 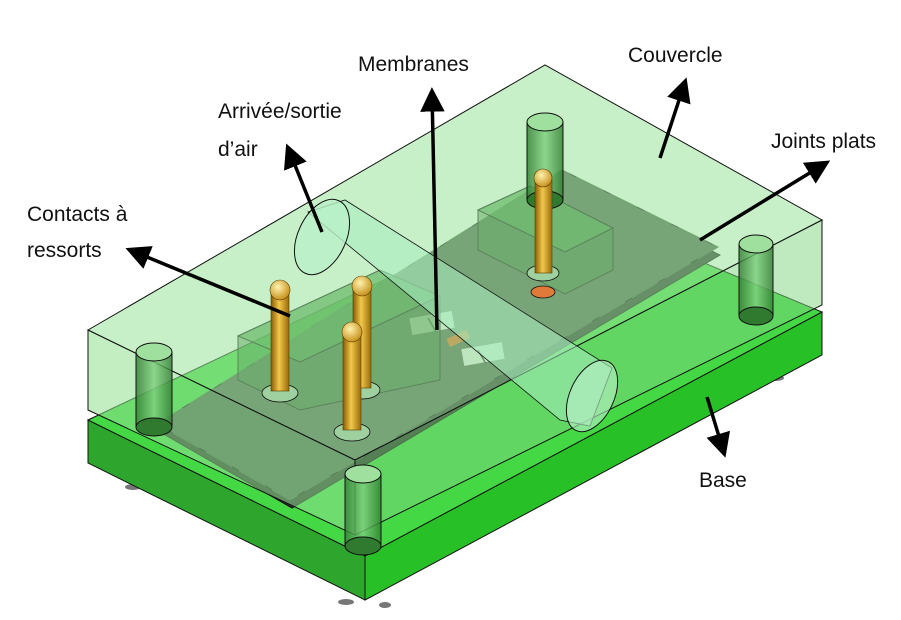 I want to click on alignment-post-right, so click(x=756, y=280).